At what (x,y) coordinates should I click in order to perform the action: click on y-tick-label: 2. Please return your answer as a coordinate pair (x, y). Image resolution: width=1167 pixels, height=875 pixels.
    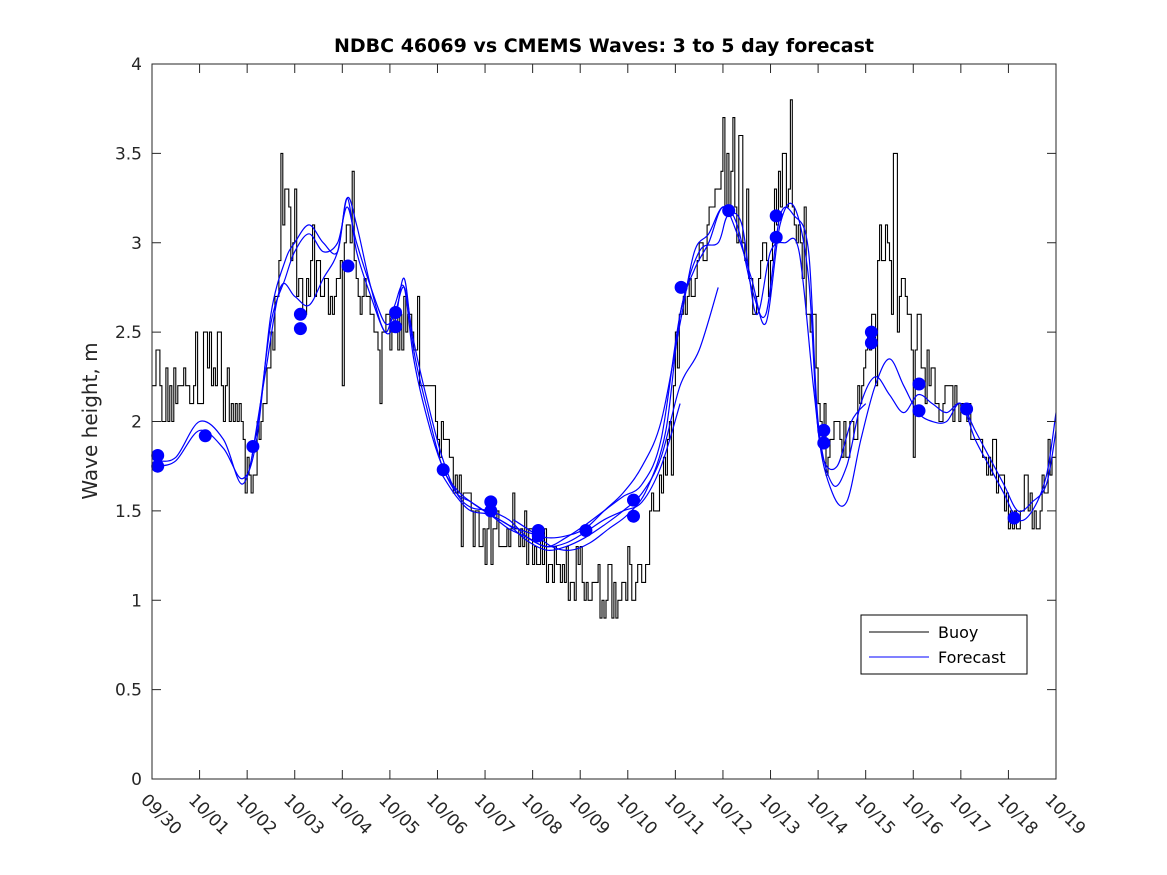
    Looking at the image, I should click on (136, 423).